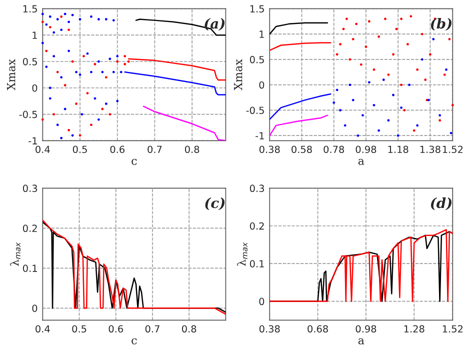 This screenshot has width=474, height=348. Describe the element at coordinates (29, 62) in the screenshot. I see `y-tick-label: 0.5` at that location.